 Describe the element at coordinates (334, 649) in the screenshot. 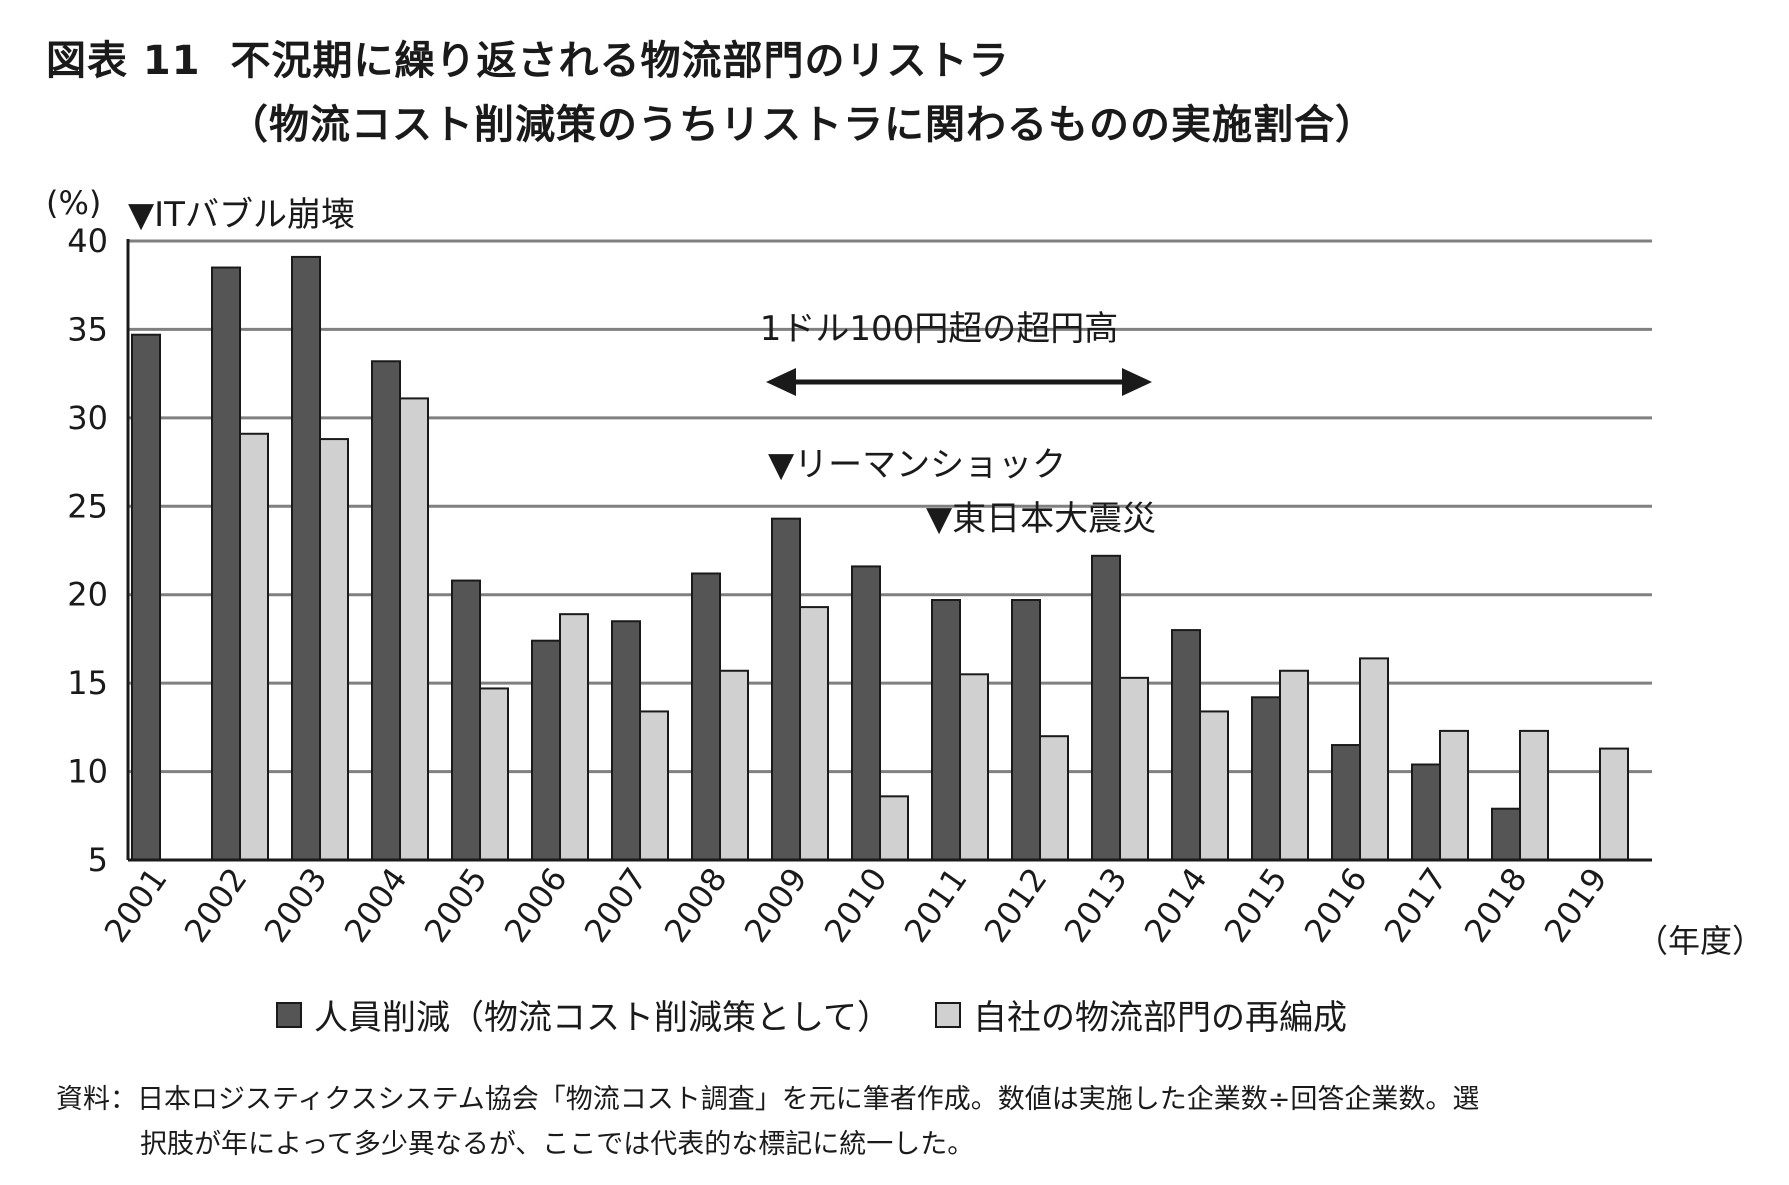

I see `bar-reorganization-2003` at that location.